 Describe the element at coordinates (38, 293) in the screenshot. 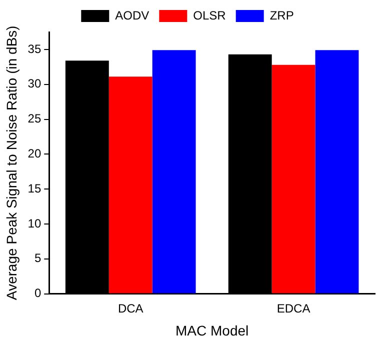

I see `y-tick-label: 0` at that location.